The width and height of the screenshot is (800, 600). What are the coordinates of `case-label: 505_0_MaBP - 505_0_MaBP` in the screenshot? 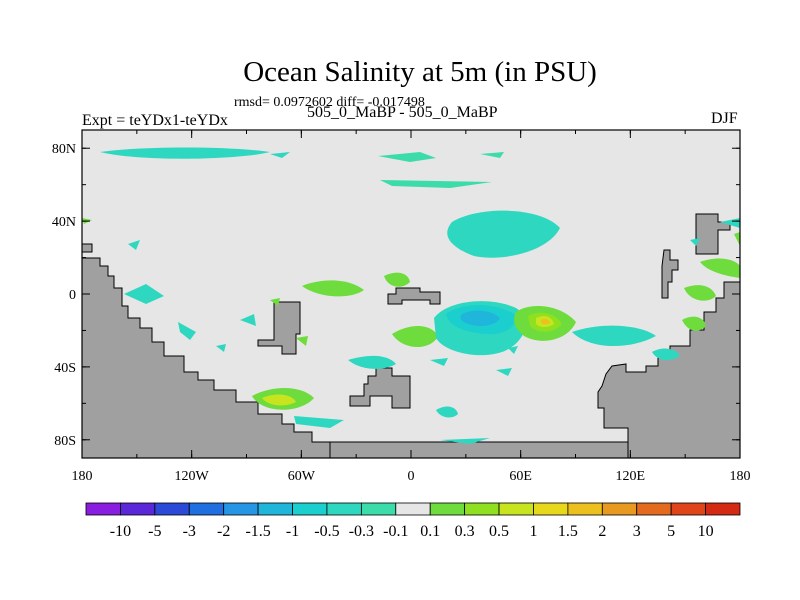 It's located at (402, 112).